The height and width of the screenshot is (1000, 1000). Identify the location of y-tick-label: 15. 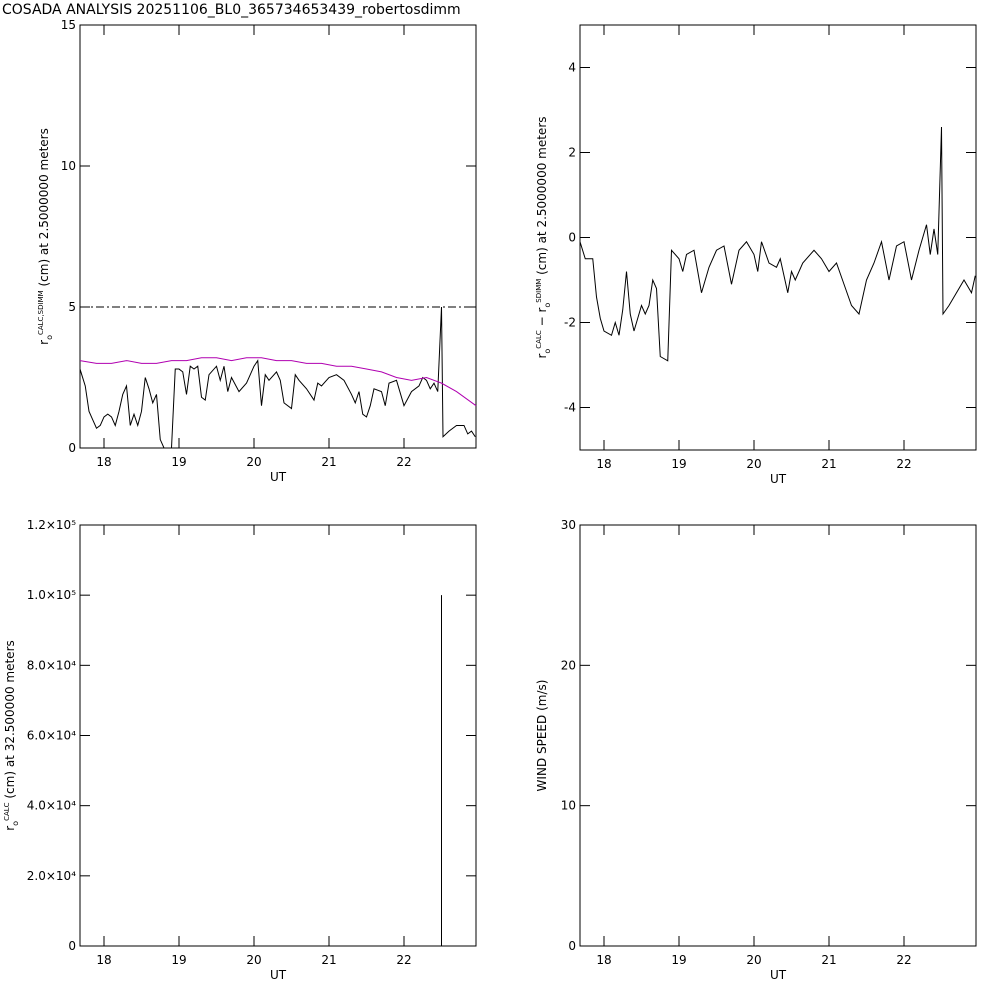
(68, 25).